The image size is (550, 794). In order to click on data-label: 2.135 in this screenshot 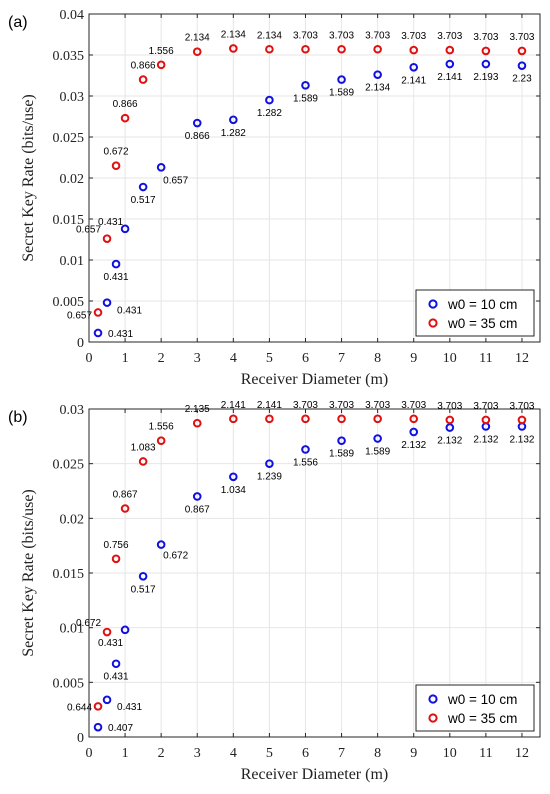, I will do `click(197, 409)`.